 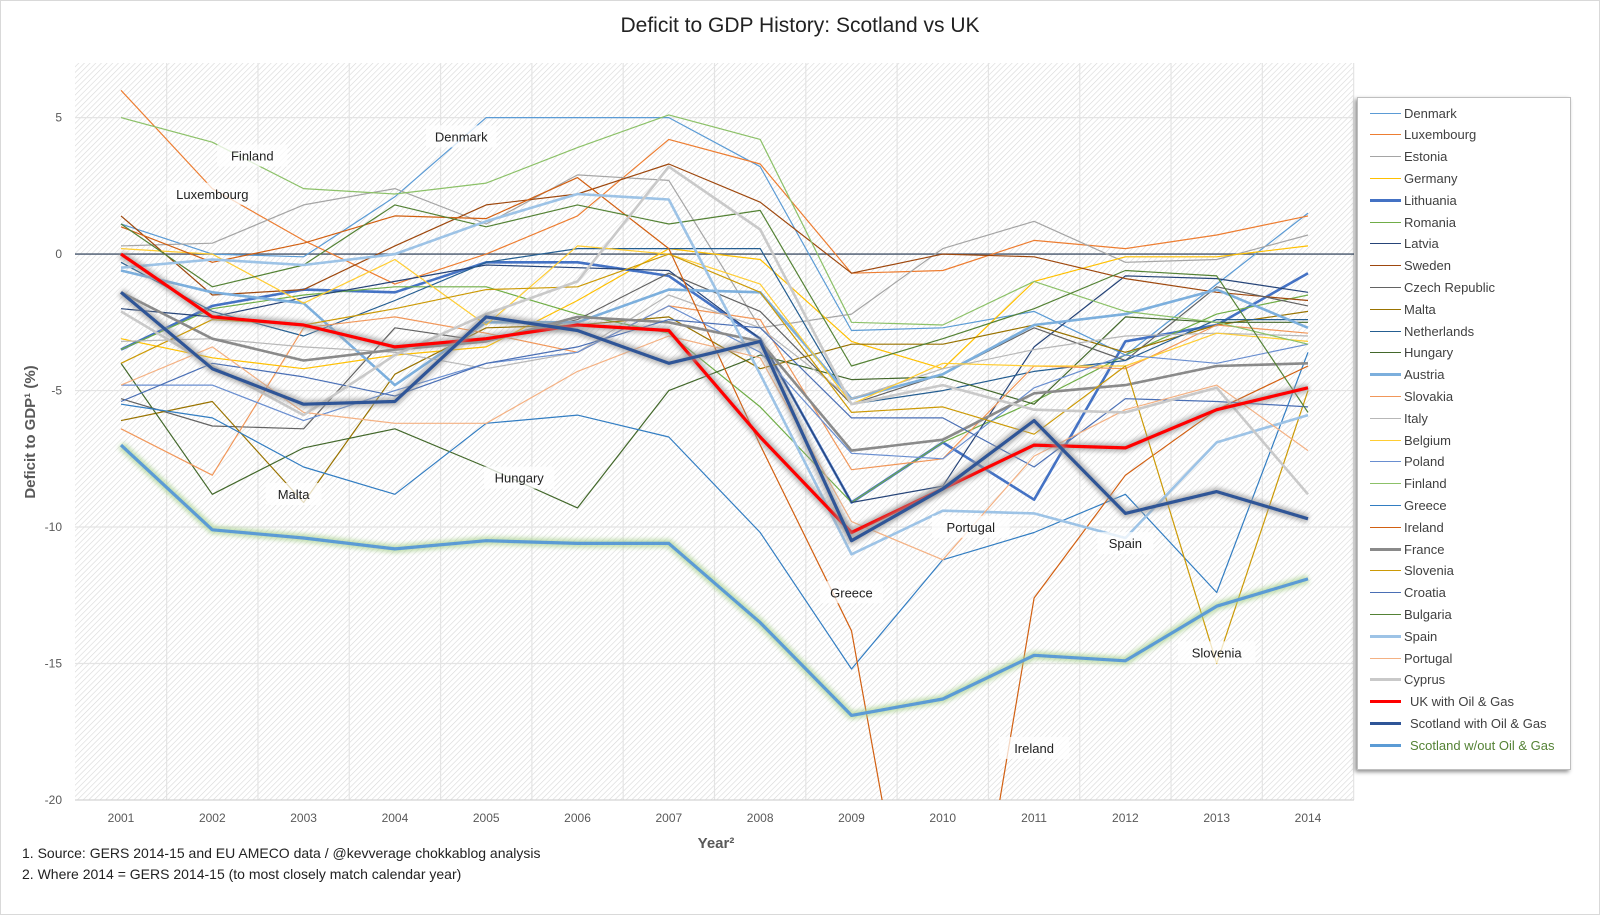 What do you see at coordinates (1403, 309) in the screenshot?
I see `legend-item: Malta` at bounding box center [1403, 309].